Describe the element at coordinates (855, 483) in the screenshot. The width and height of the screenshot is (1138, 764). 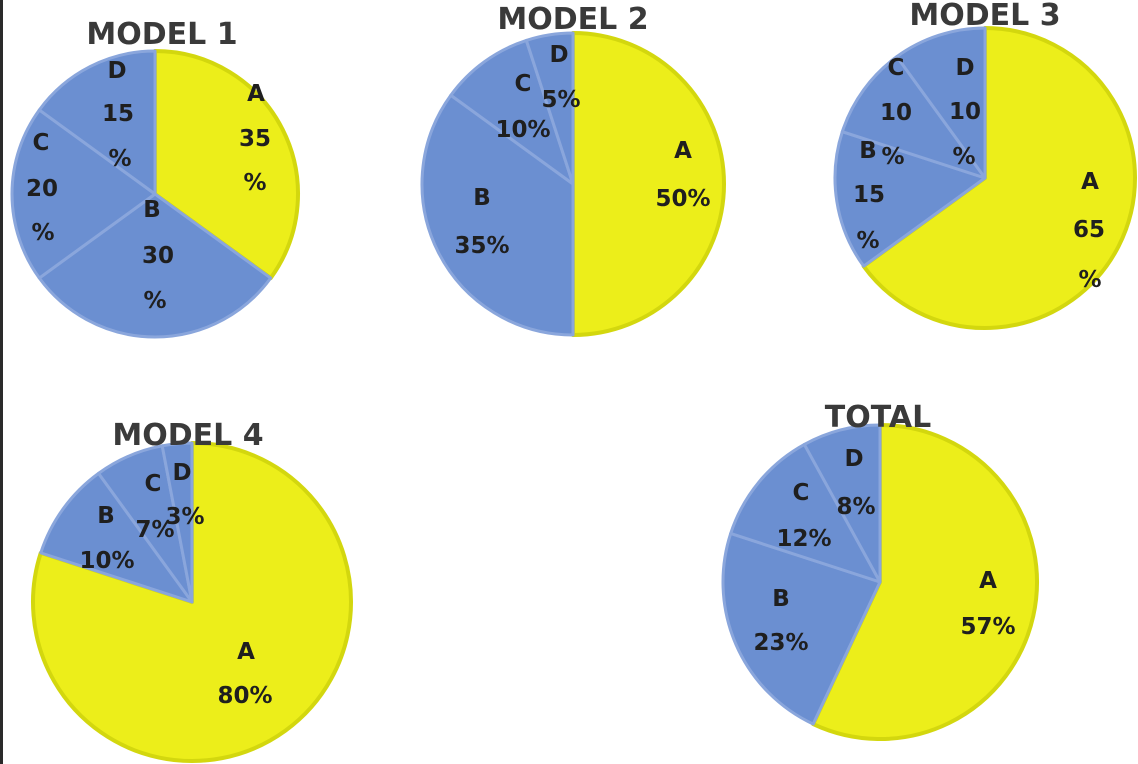
I see `slice-label-d: D 8%` at that location.